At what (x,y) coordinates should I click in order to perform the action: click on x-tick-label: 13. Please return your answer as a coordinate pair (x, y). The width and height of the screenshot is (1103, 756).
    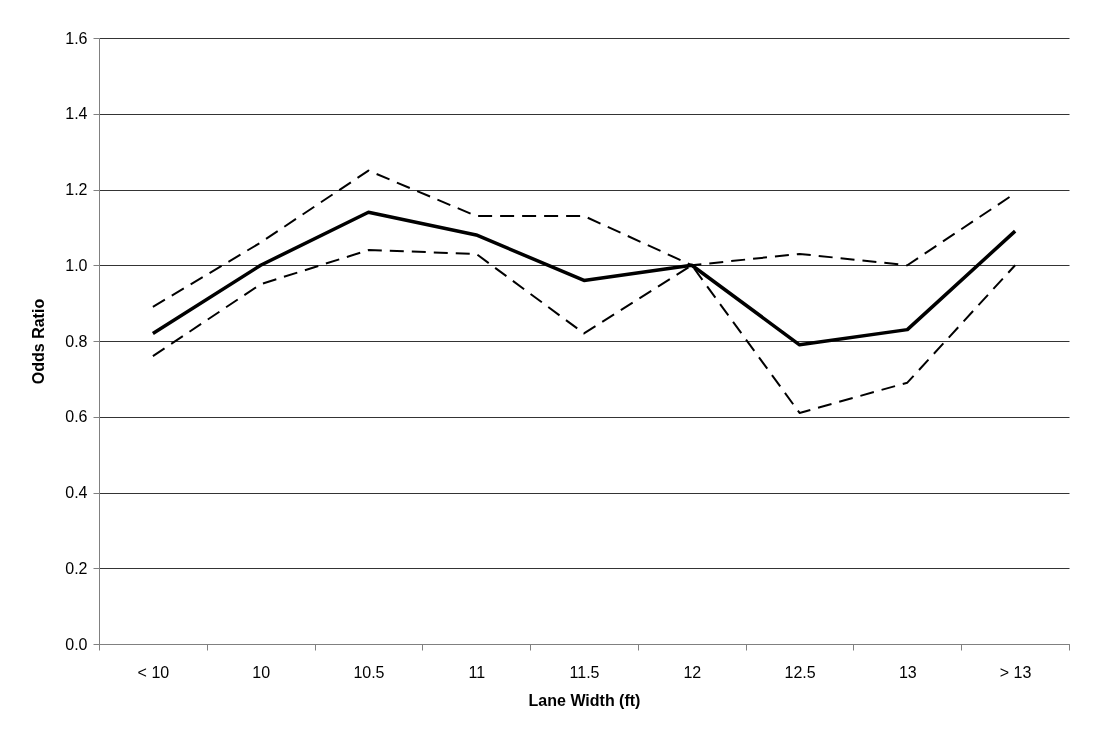
    Looking at the image, I should click on (907, 672).